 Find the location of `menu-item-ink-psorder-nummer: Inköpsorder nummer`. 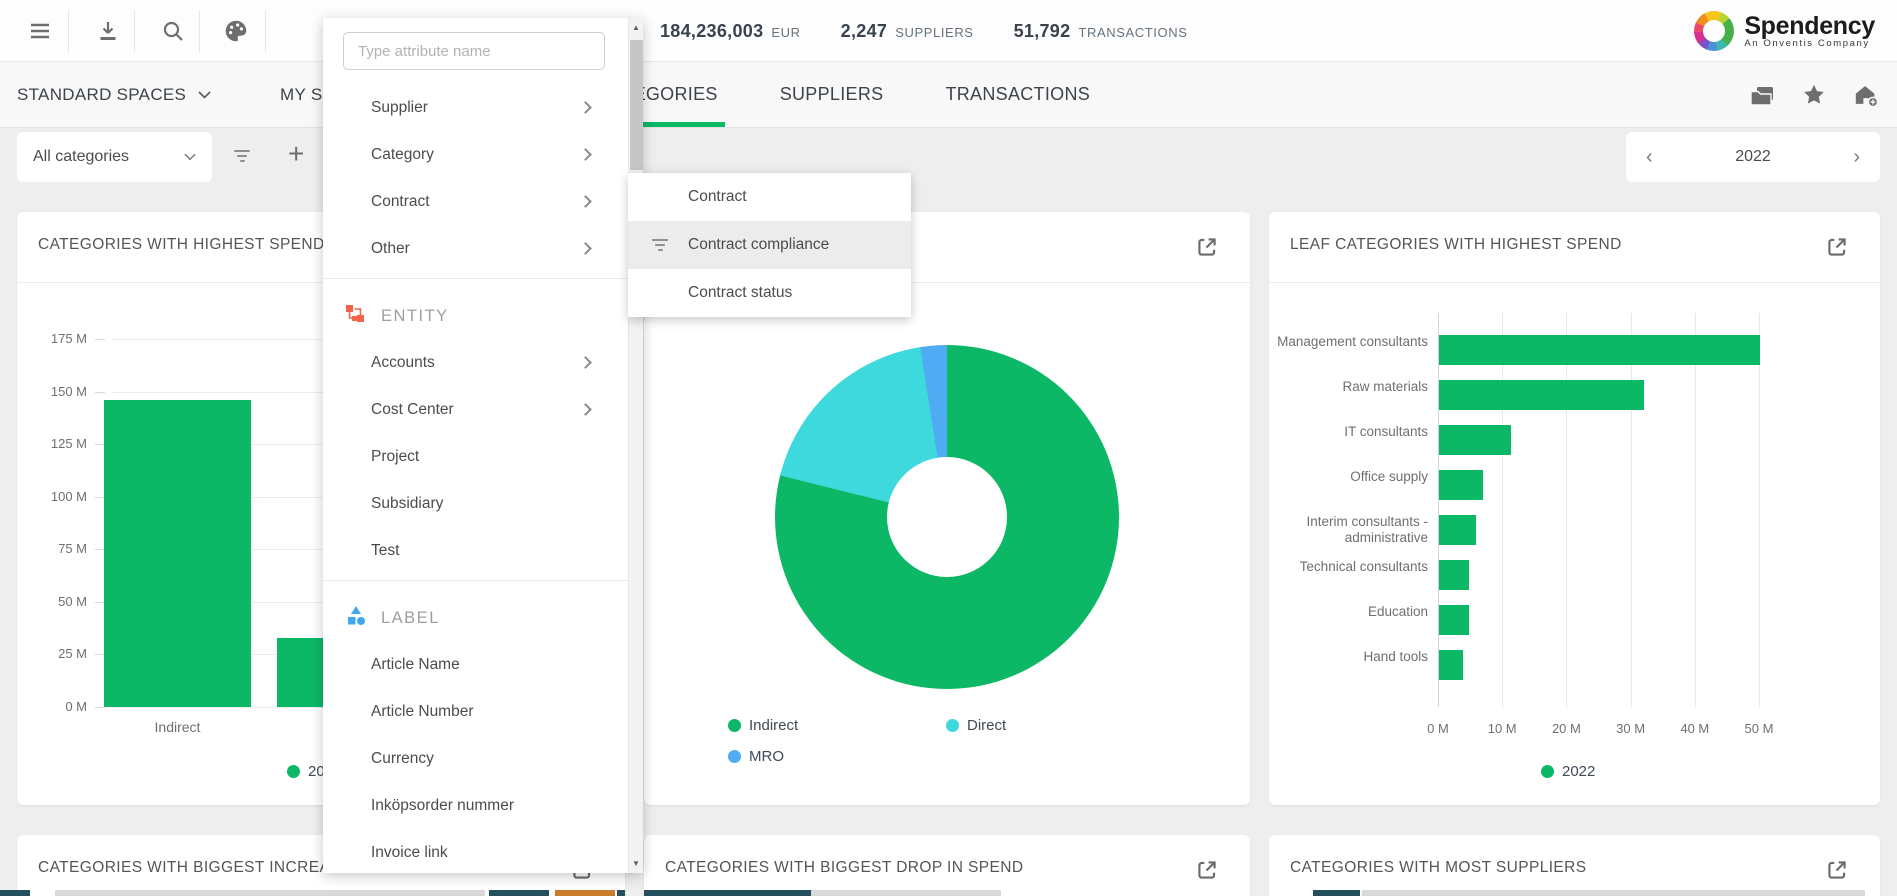

menu-item-ink-psorder-nummer: Inköpsorder nummer is located at coordinates (475, 805).